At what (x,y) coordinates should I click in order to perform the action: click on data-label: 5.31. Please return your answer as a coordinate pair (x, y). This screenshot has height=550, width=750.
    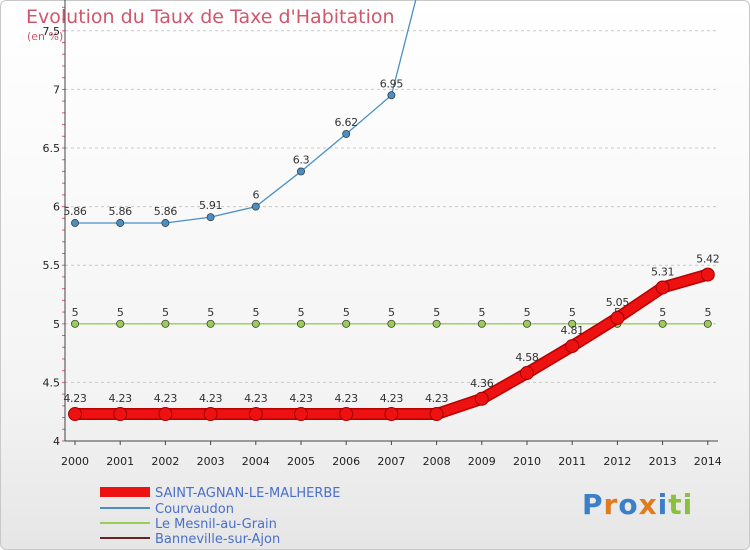
    Looking at the image, I should click on (662, 271).